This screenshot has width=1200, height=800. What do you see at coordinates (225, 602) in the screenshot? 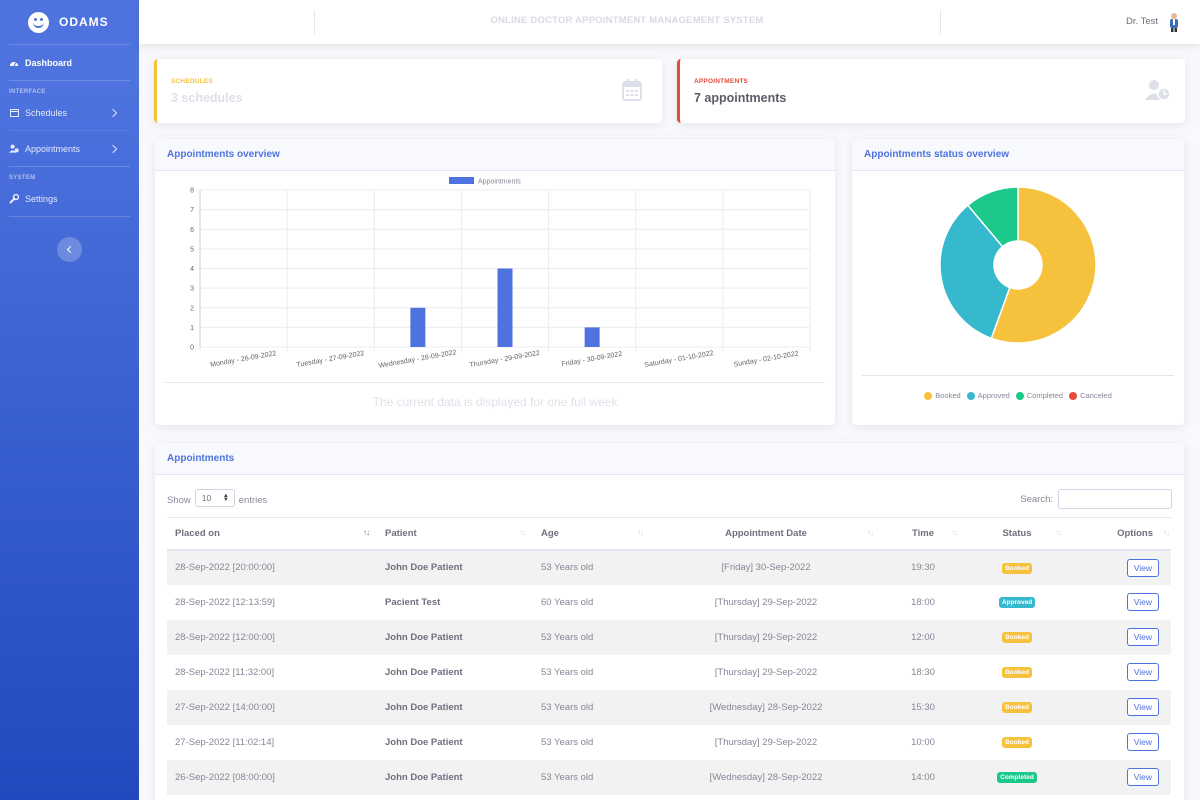
I see `cell-placed-on: 28-Sep-2022 [12:13:59]` at bounding box center [225, 602].